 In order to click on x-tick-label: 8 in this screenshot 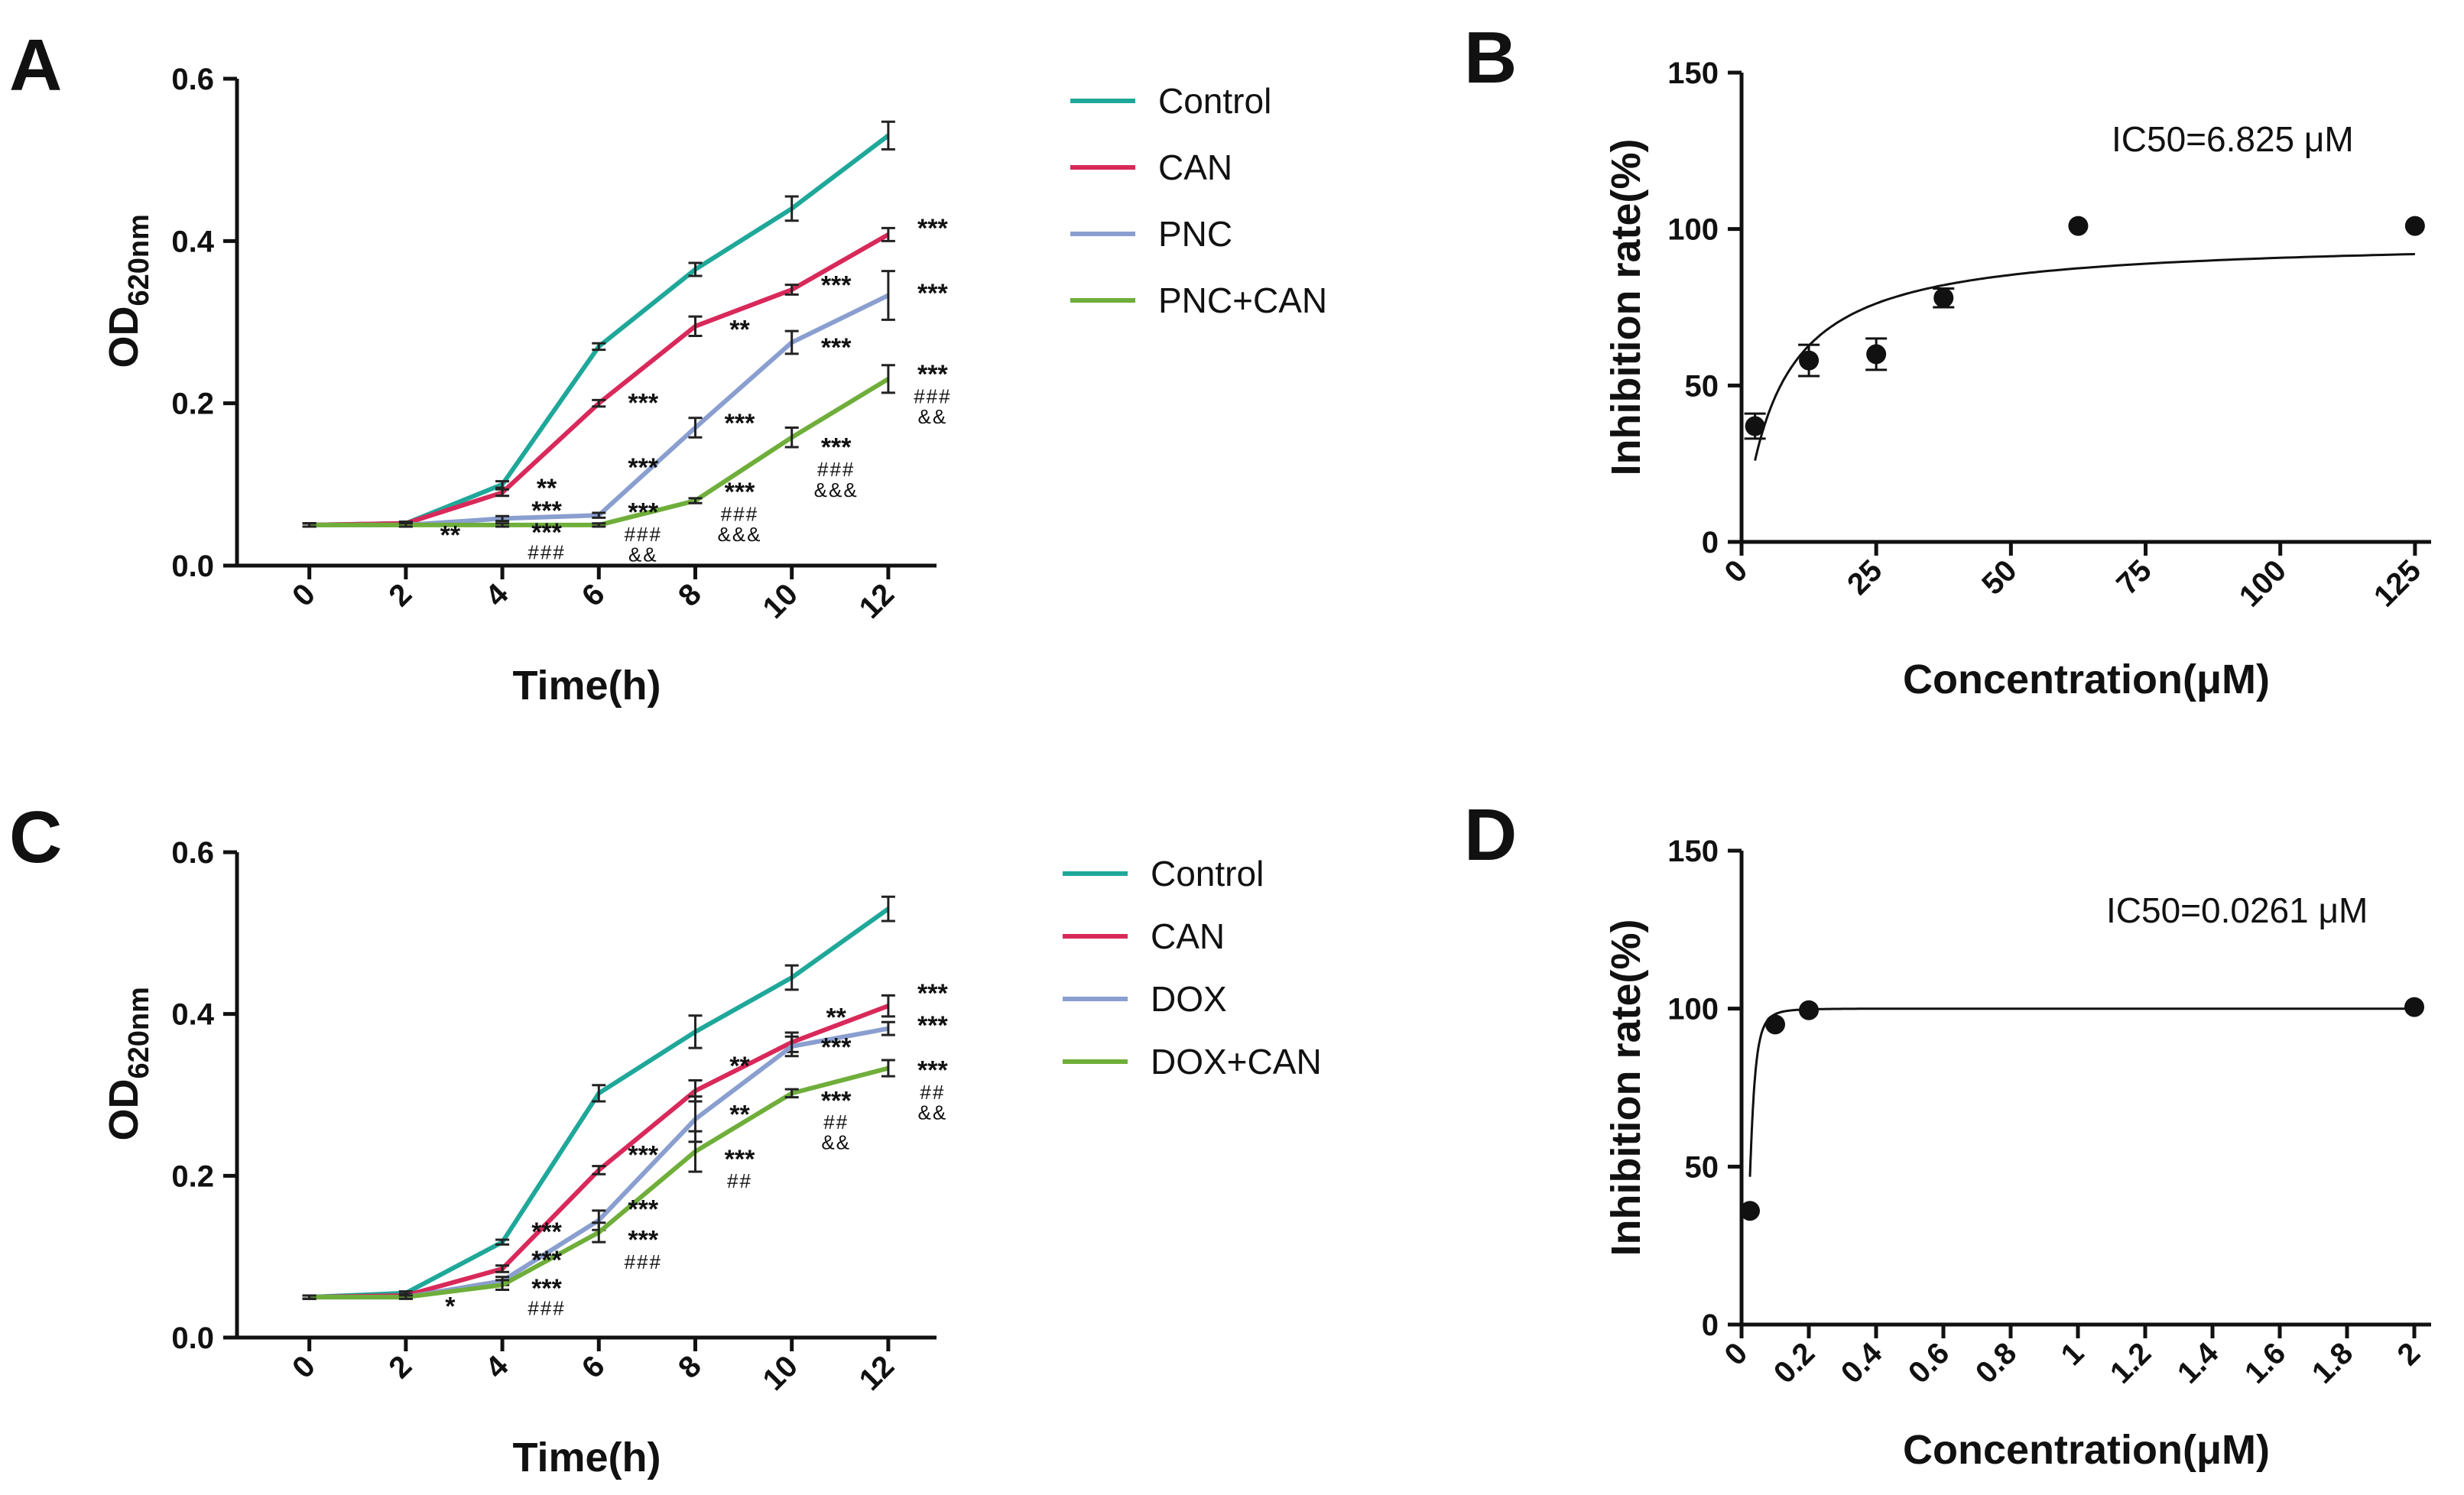, I will do `click(690, 1367)`.